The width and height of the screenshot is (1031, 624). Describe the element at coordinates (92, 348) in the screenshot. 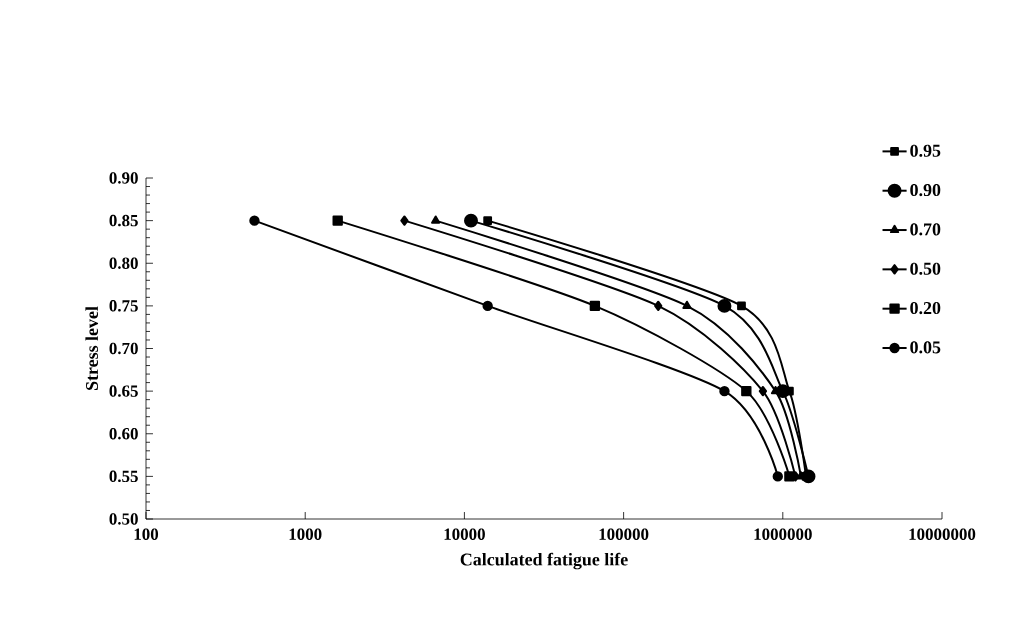

I see `y-axis-title: Stress level` at that location.